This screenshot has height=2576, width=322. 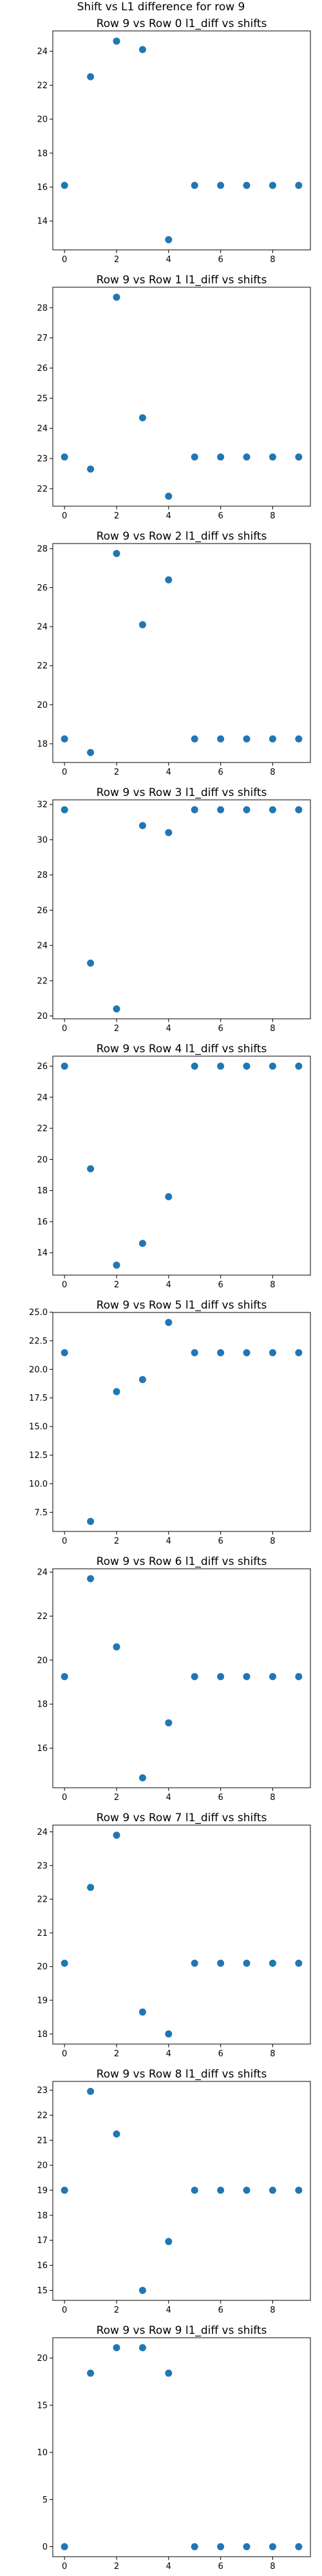 What do you see at coordinates (38, 1341) in the screenshot?
I see `y-tick-label: 22.5` at bounding box center [38, 1341].